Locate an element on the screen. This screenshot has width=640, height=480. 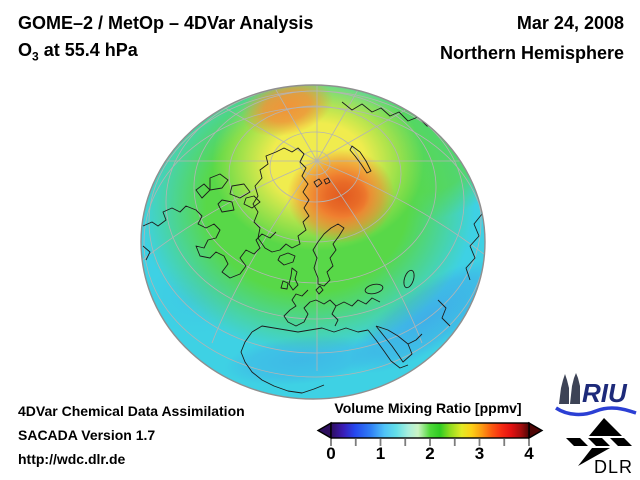
coast-black-sea is located at coordinates (374, 289).